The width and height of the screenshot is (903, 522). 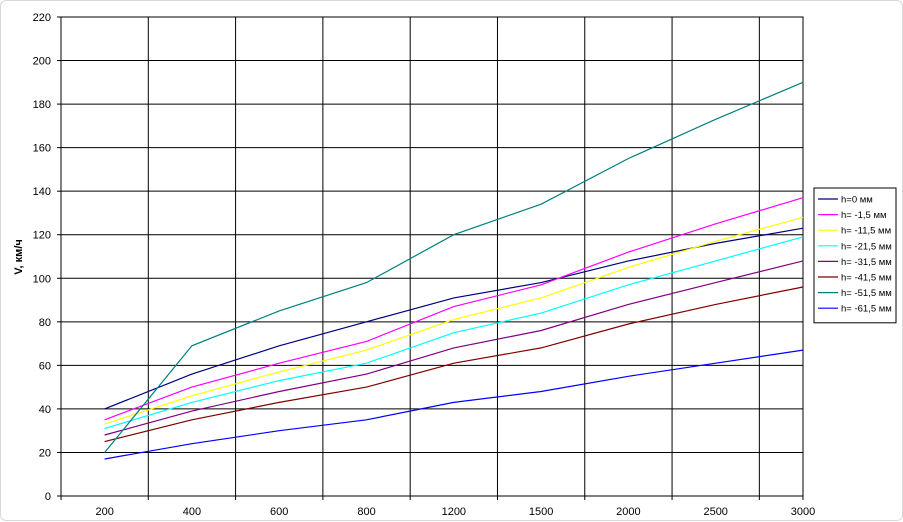 What do you see at coordinates (45, 453) in the screenshot?
I see `y-tick-label: 20` at bounding box center [45, 453].